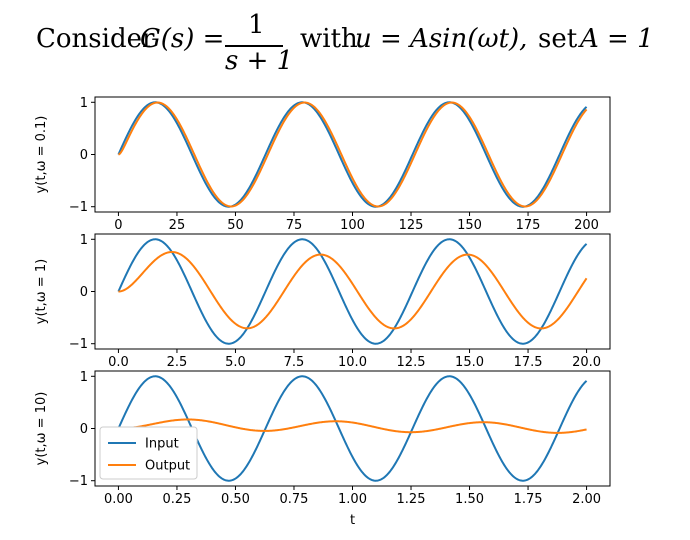 The width and height of the screenshot is (690, 540). What do you see at coordinates (118, 499) in the screenshot?
I see `x-tick-label: 0.00` at bounding box center [118, 499].